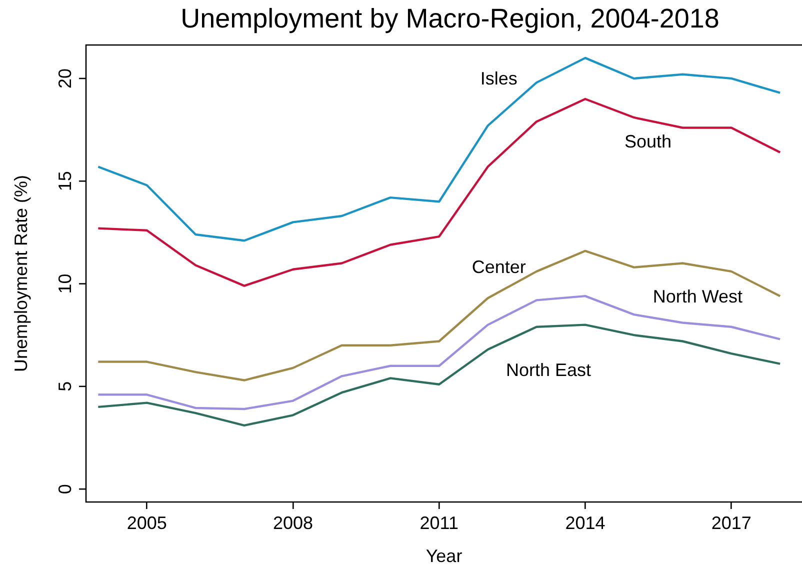 The height and width of the screenshot is (572, 802). I want to click on y-tick-label: 15, so click(64, 181).